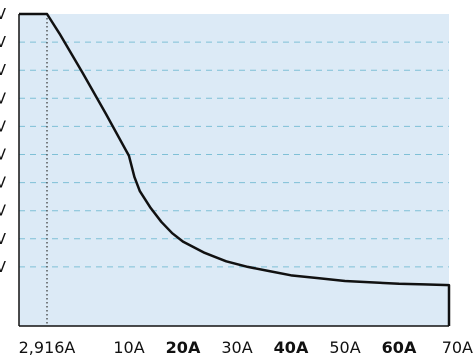  I want to click on x-tick-label: 2,916A, so click(47, 347).